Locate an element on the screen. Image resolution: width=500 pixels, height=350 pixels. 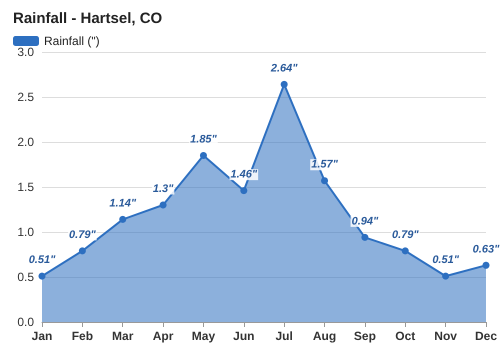
x-tick-label: Feb is located at coordinates (83, 336).